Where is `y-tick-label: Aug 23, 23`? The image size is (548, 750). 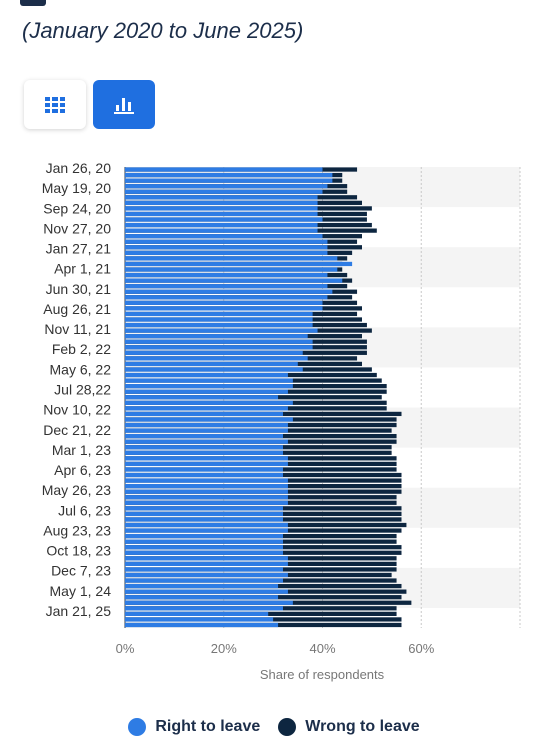
y-tick-label: Aug 23, 23 is located at coordinates (77, 530).